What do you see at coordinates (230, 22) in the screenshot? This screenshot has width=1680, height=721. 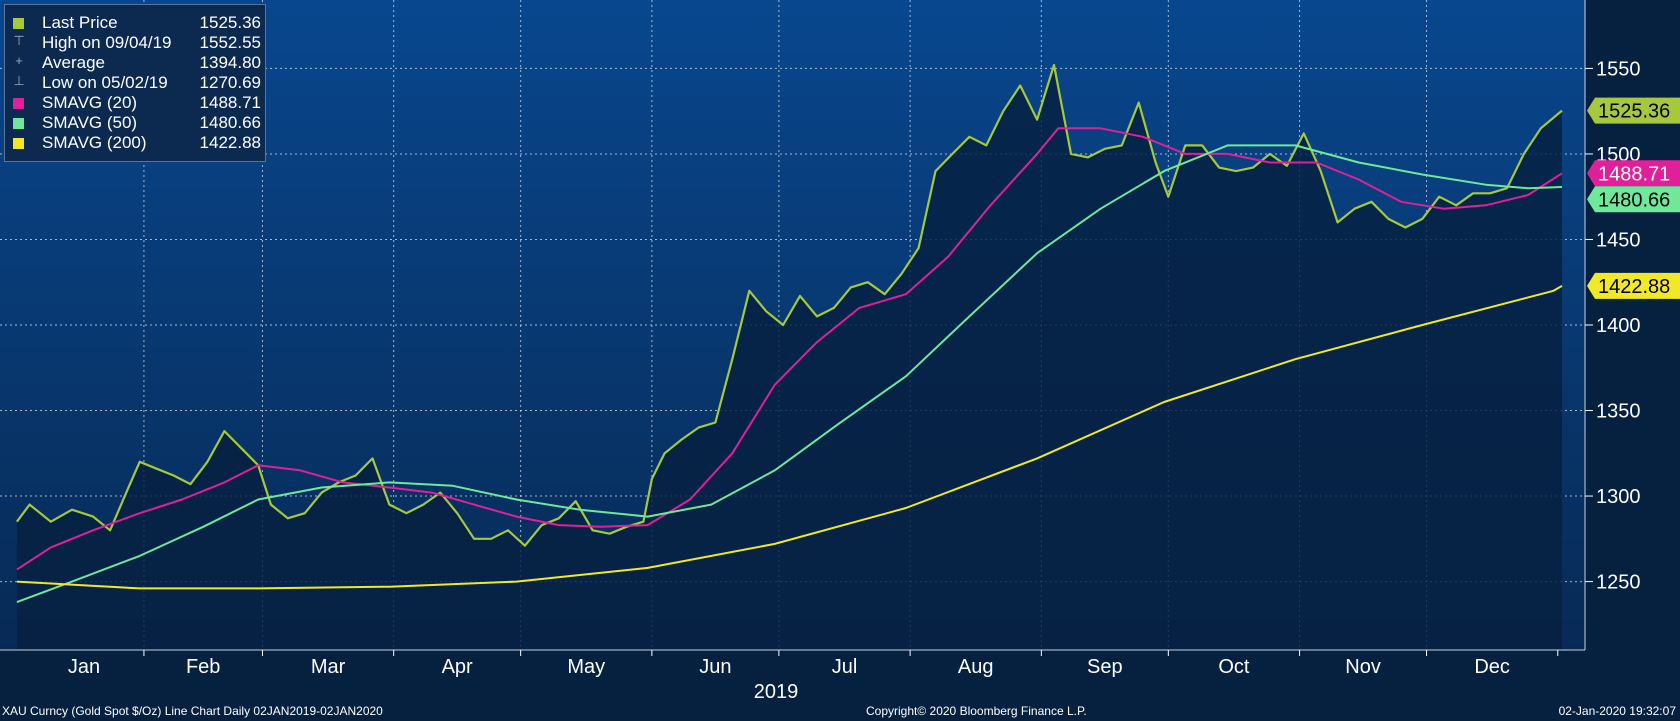 I see `legend-value: 1525.36` at bounding box center [230, 22].